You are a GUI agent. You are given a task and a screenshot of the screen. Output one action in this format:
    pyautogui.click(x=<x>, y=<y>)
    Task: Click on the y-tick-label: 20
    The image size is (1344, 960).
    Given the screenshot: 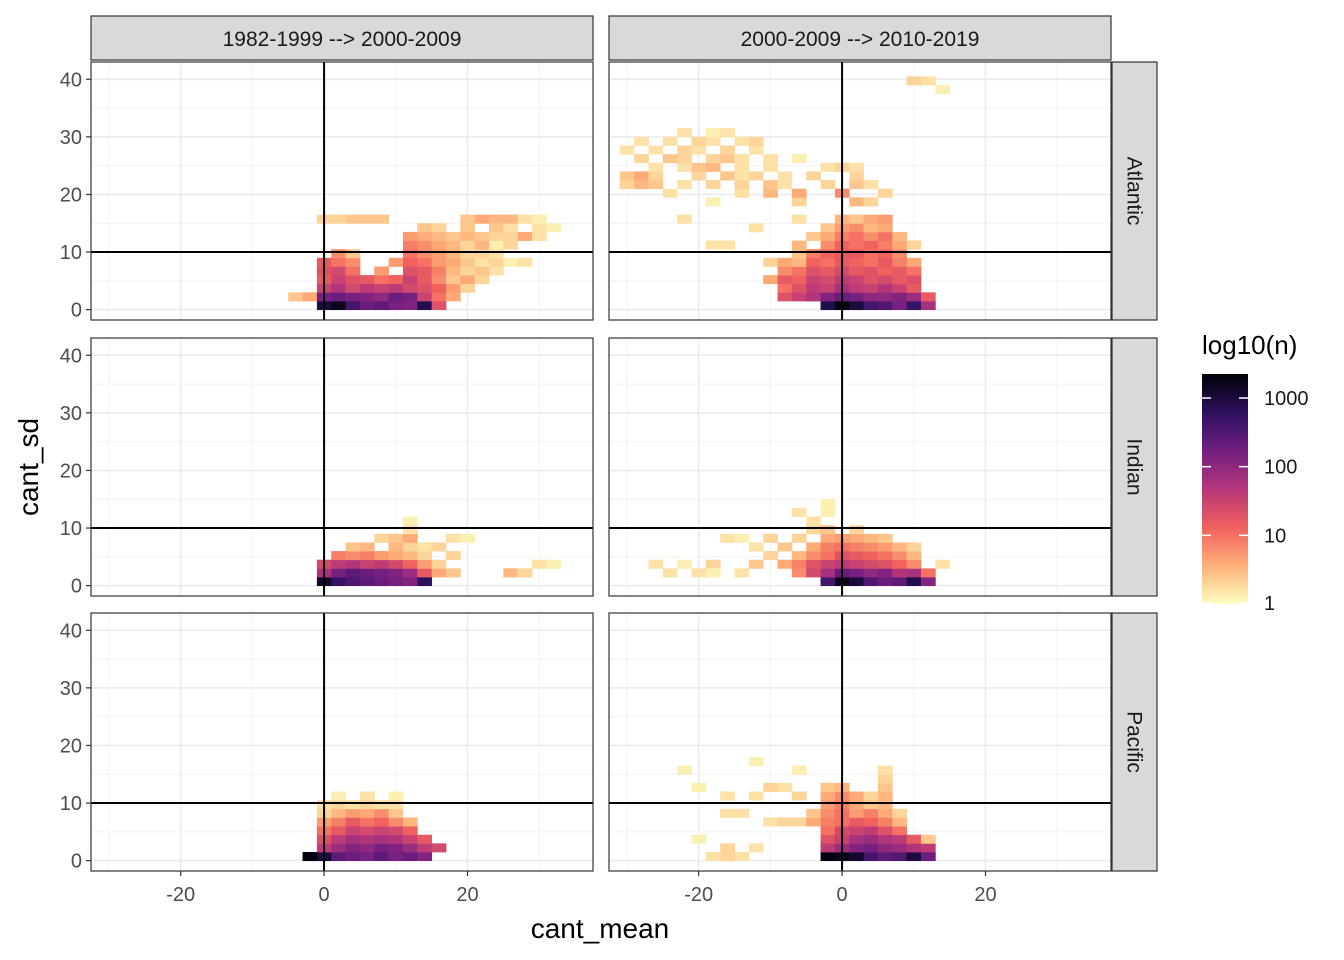 What is the action you would take?
    pyautogui.click(x=71, y=471)
    